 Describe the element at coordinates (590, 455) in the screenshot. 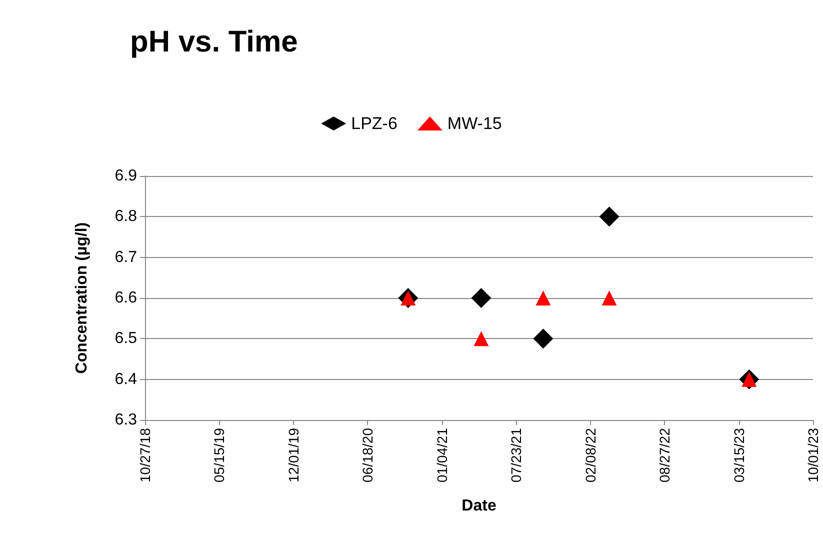

I see `x-tick-label: 02/08/22` at that location.